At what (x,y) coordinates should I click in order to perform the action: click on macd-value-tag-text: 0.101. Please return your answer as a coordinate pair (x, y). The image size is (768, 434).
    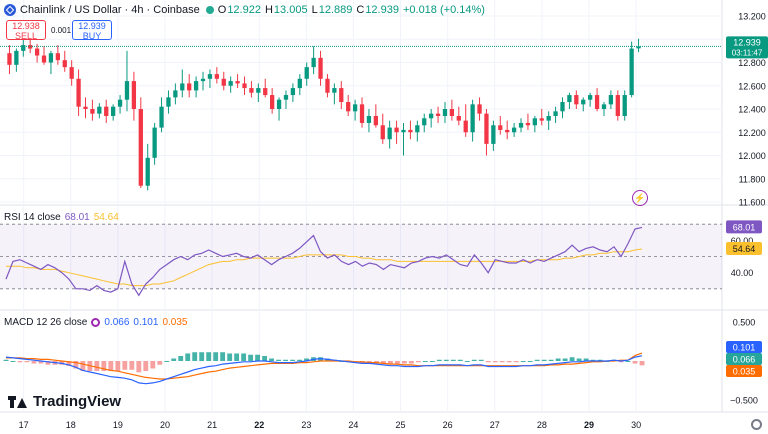
    Looking at the image, I should click on (744, 348).